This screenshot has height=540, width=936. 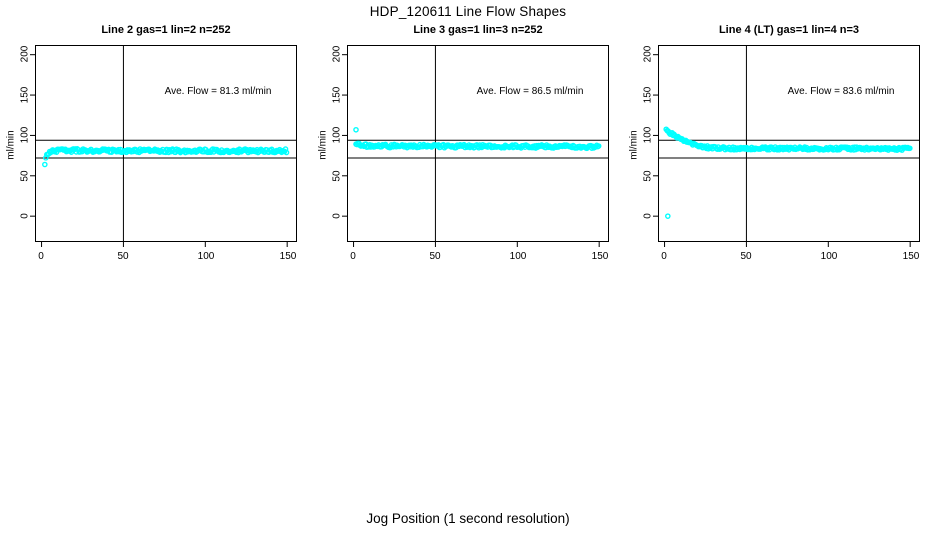 I want to click on ave-flow-annotation: Ave. Flow = 81.3 ml/min, so click(x=218, y=91).